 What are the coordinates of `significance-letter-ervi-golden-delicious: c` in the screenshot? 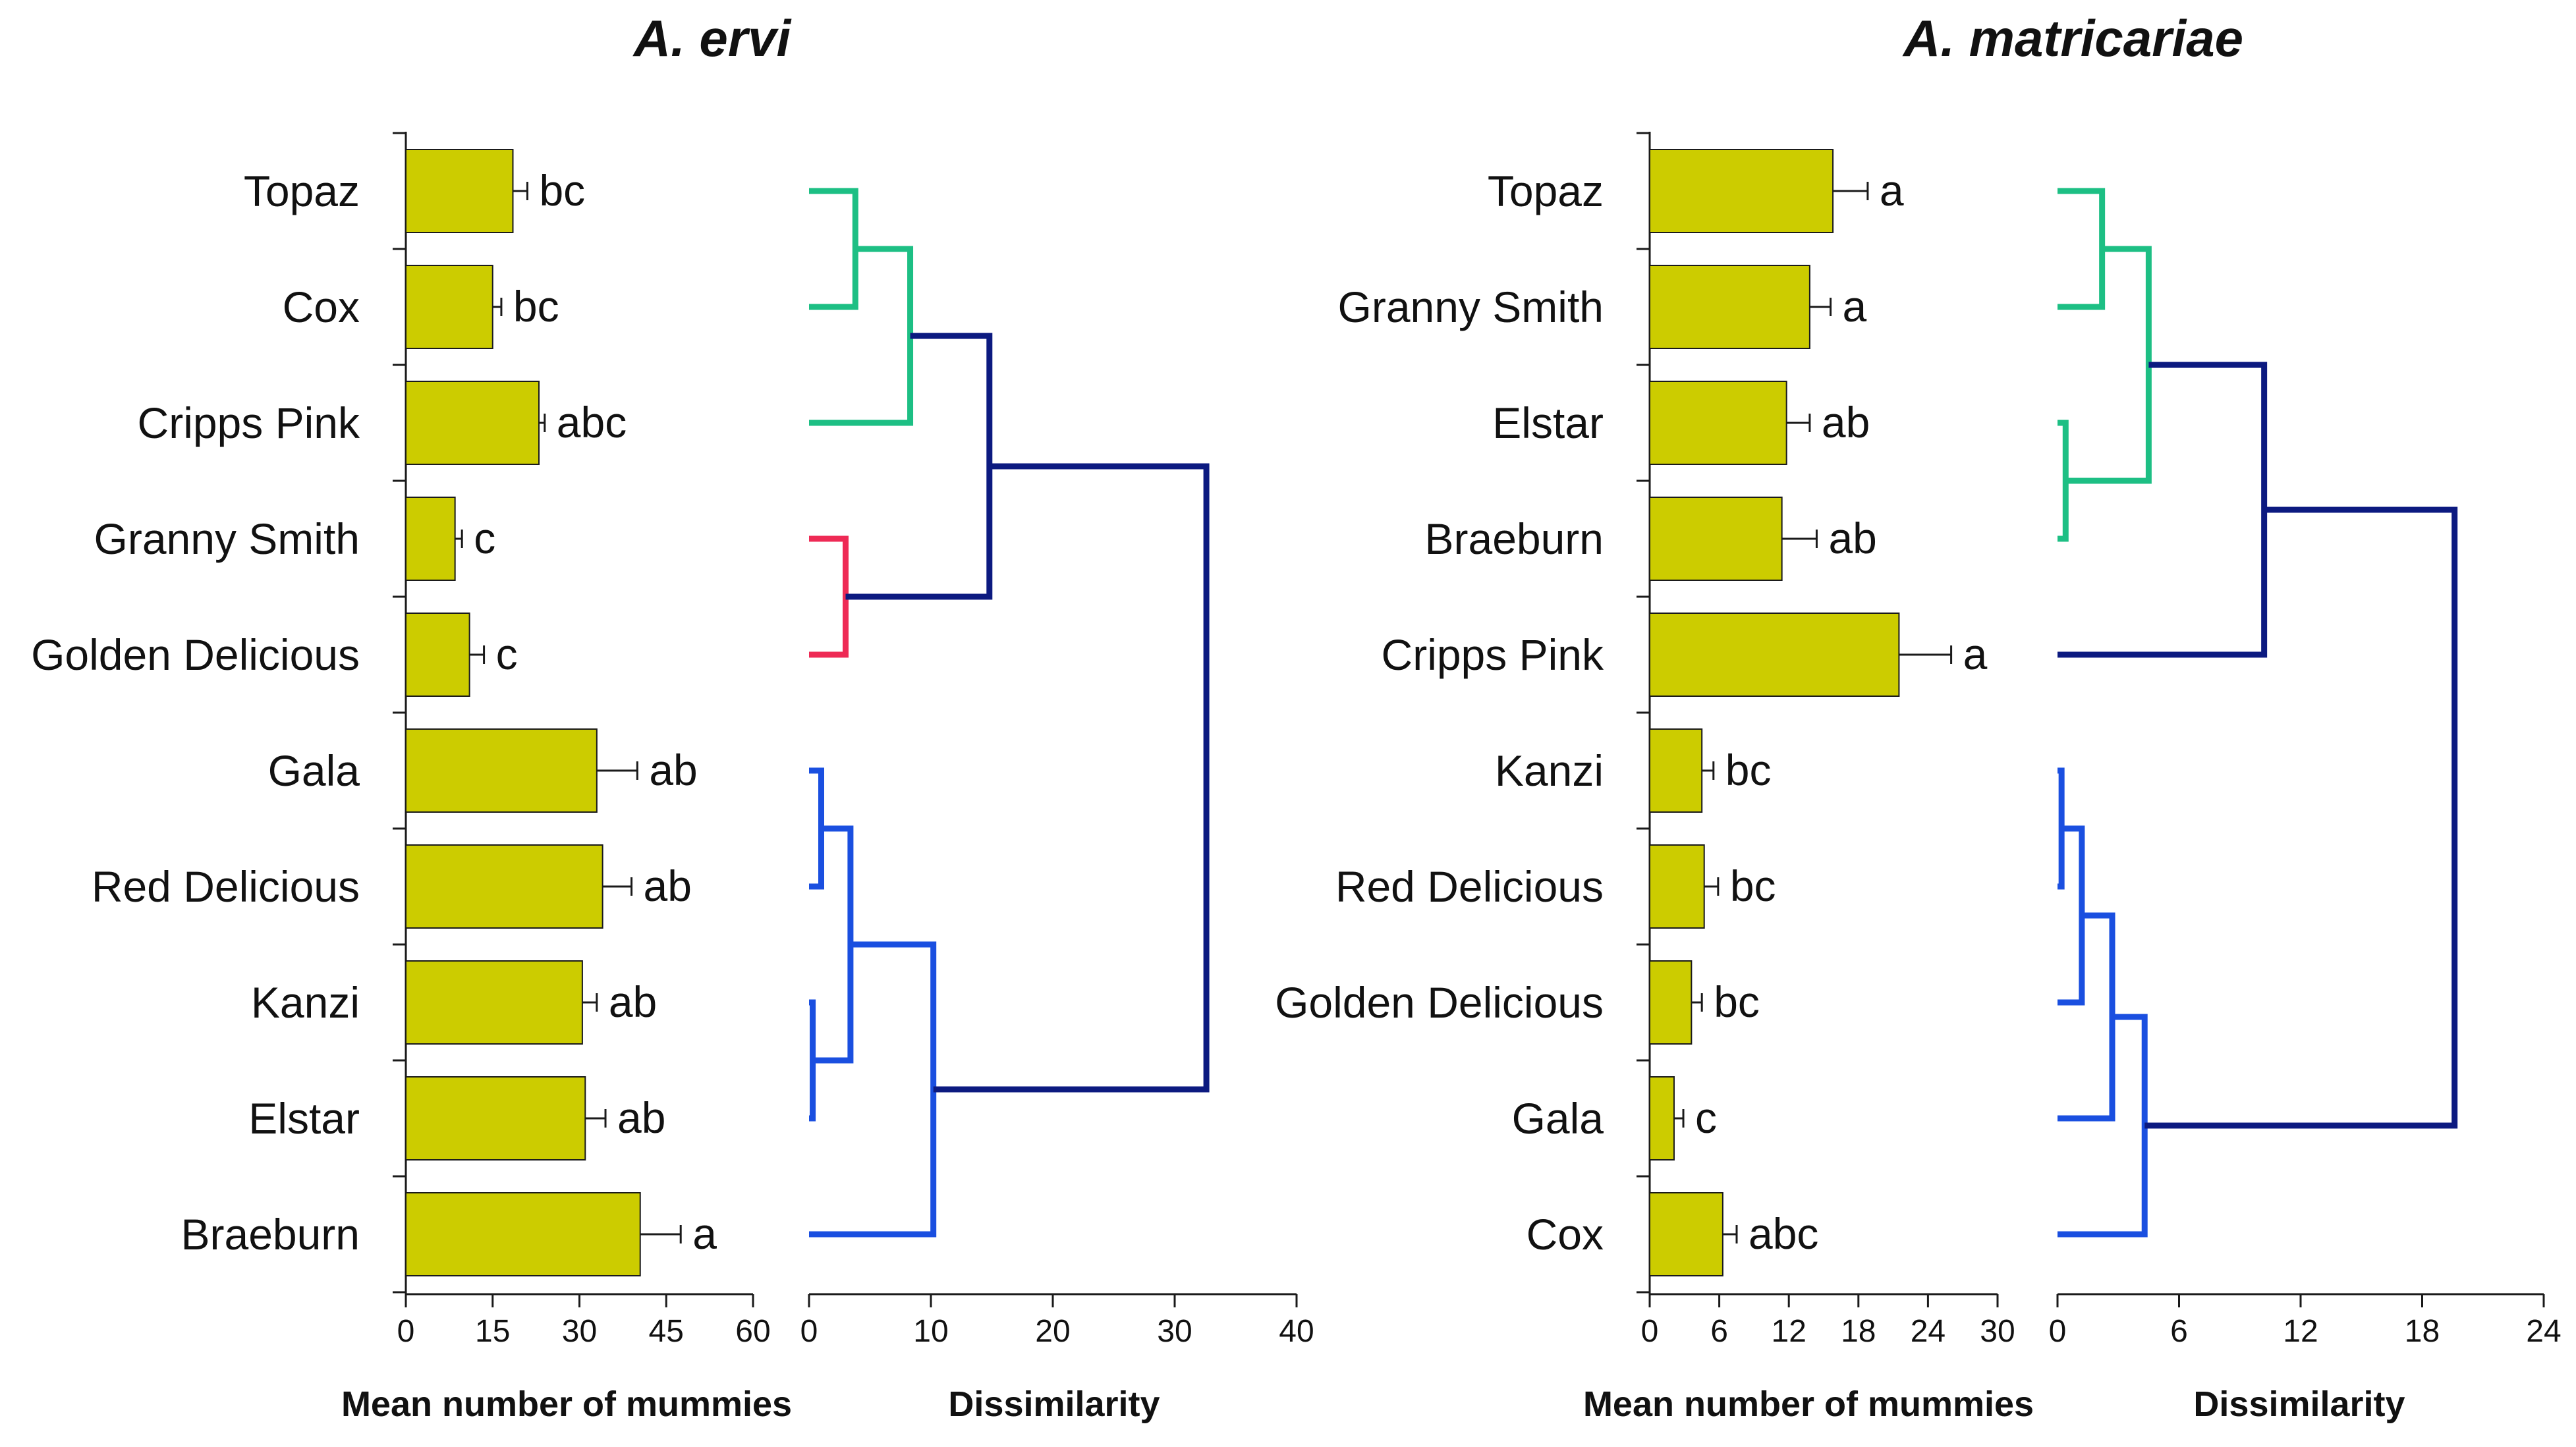 It's located at (507, 654).